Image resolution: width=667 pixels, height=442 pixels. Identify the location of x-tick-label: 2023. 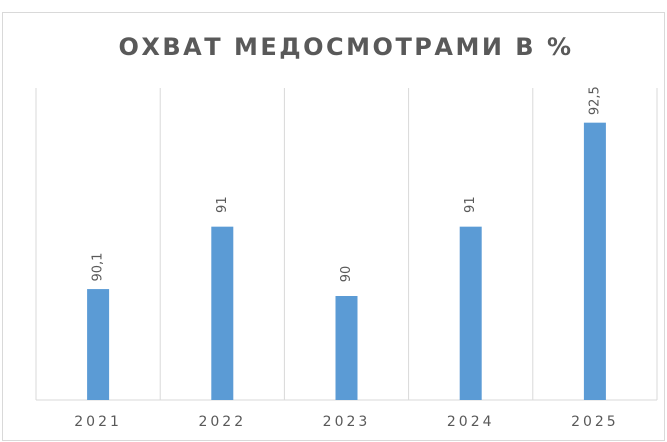
(347, 422).